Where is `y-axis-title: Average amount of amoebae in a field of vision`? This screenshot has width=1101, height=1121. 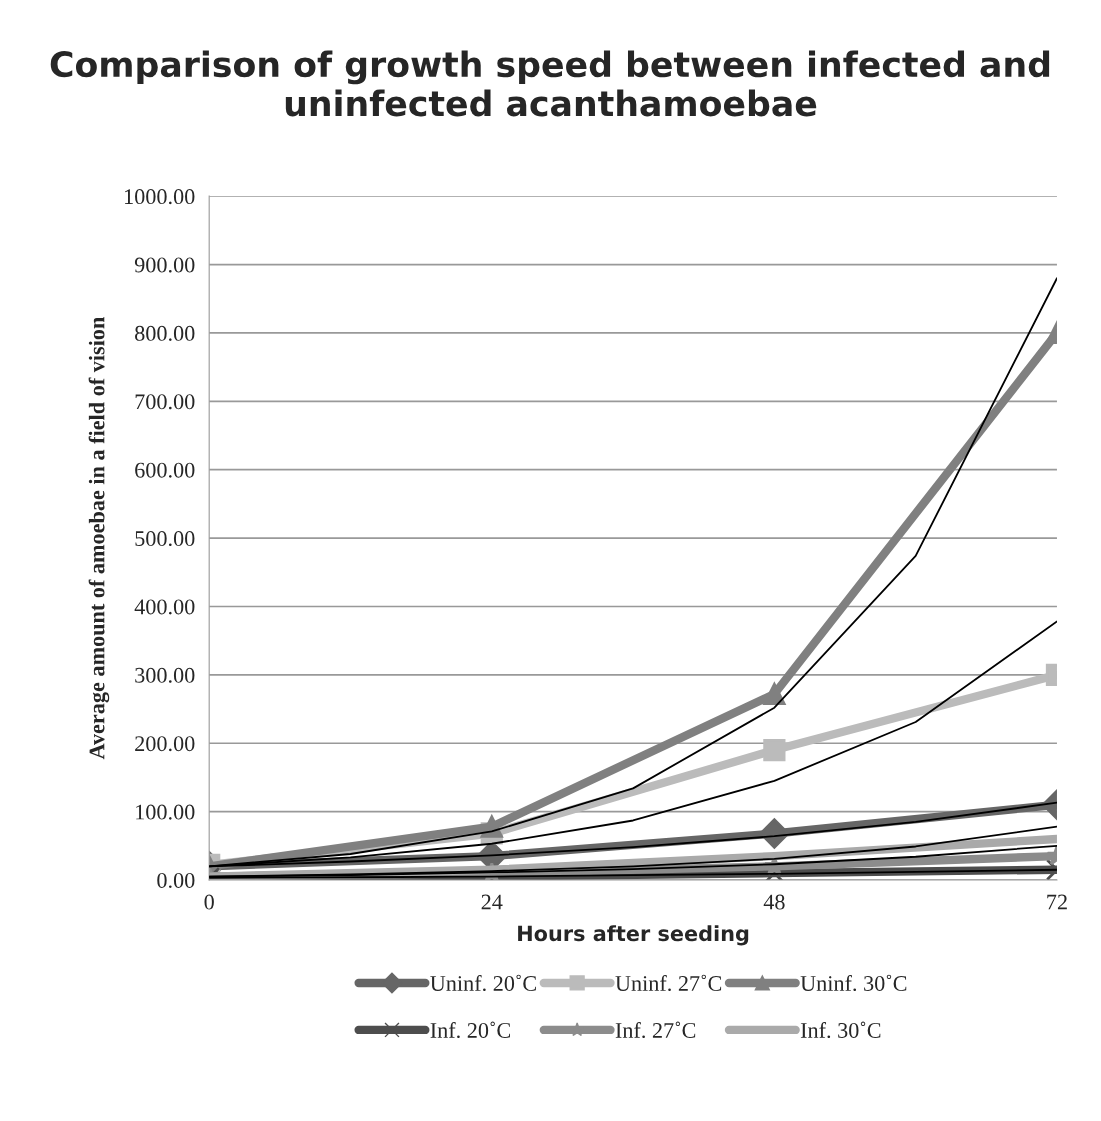
y-axis-title: Average amount of amoebae in a field of vision is located at coordinates (99, 538).